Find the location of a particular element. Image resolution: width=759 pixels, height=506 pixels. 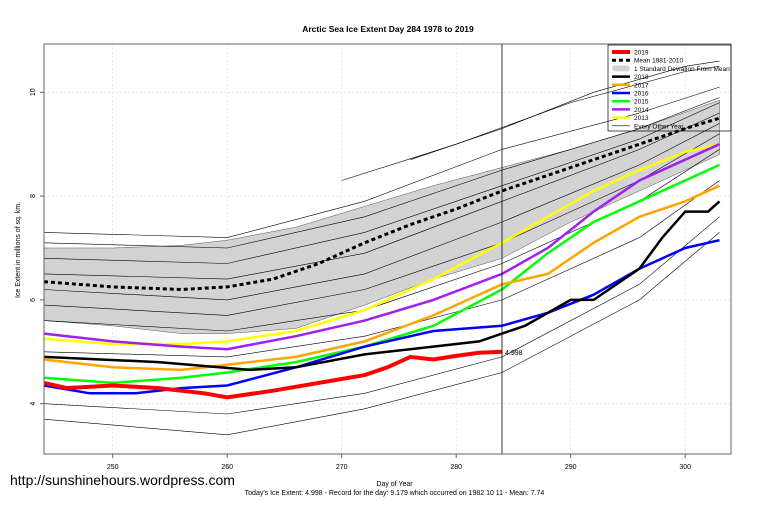

y-tick-label: 4 is located at coordinates (33, 404).